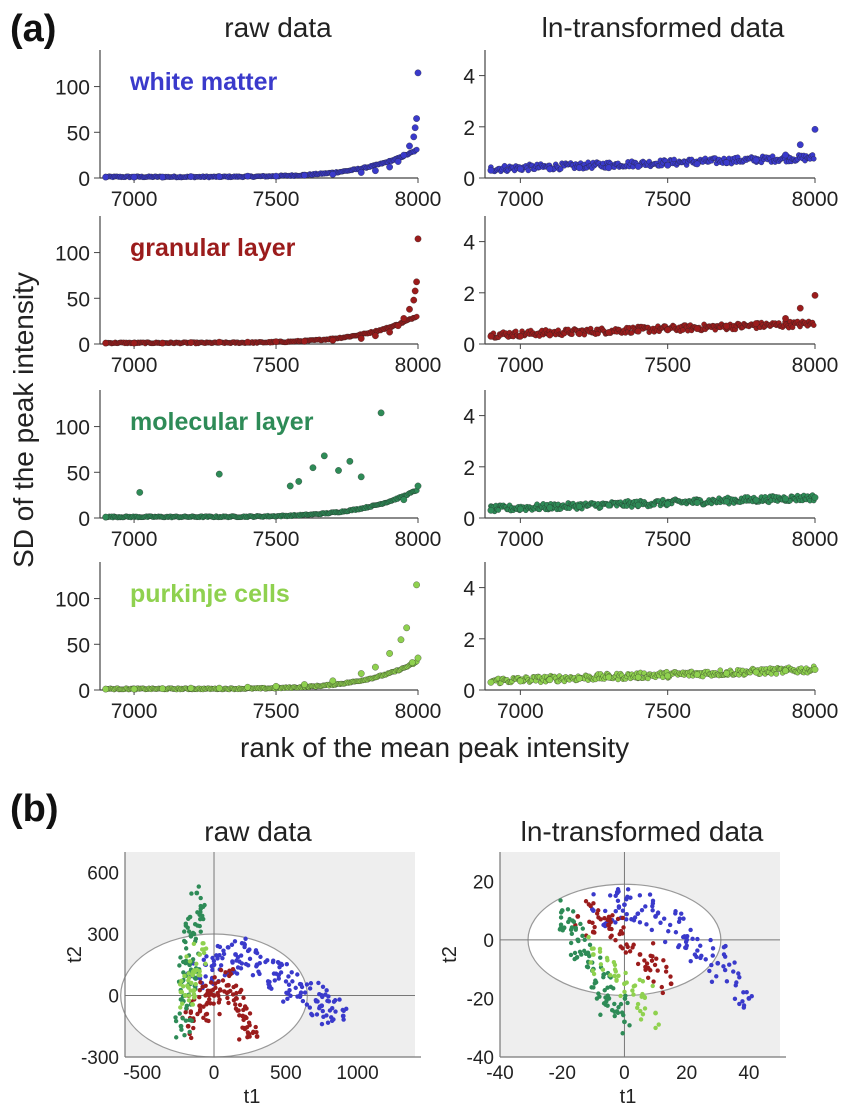 This screenshot has width=843, height=1106. What do you see at coordinates (483, 882) in the screenshot?
I see `pca-y-tick-label-ln: 20` at bounding box center [483, 882].